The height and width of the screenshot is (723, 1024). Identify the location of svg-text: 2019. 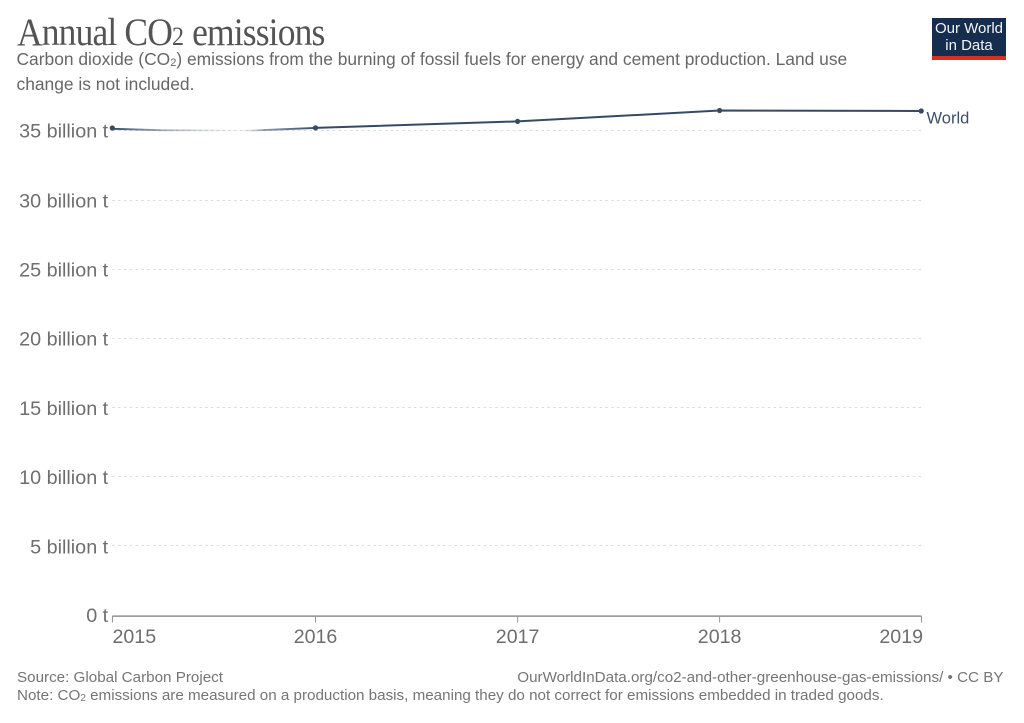
(901, 637).